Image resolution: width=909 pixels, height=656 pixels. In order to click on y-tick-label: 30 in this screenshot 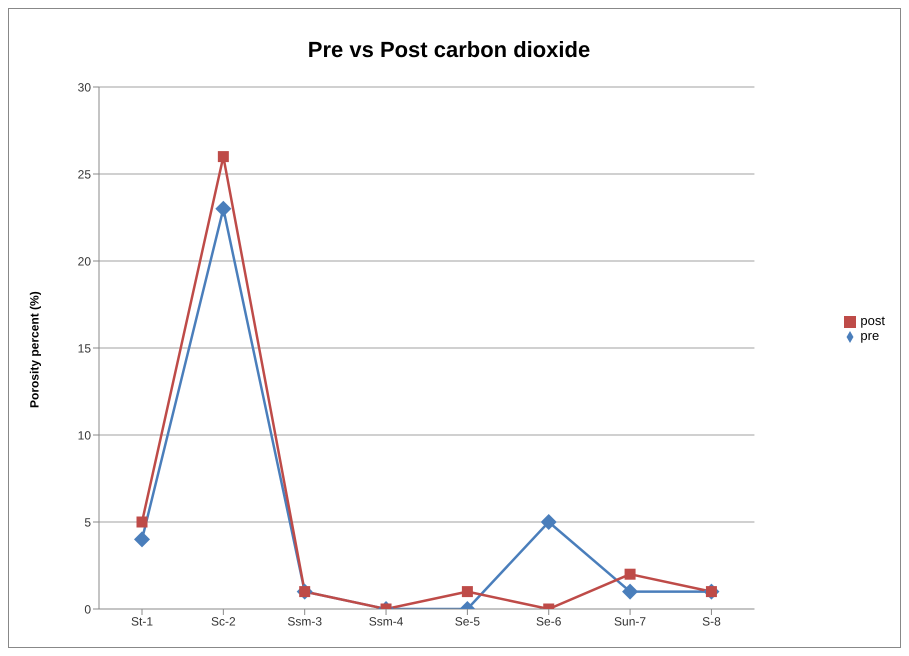, I will do `click(85, 87)`.